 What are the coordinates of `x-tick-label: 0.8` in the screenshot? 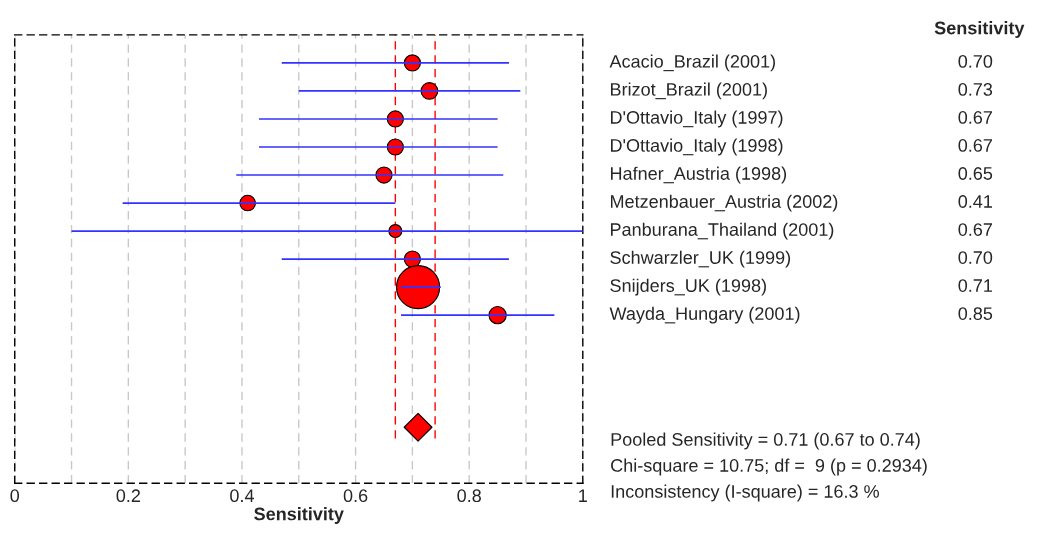 It's located at (469, 496).